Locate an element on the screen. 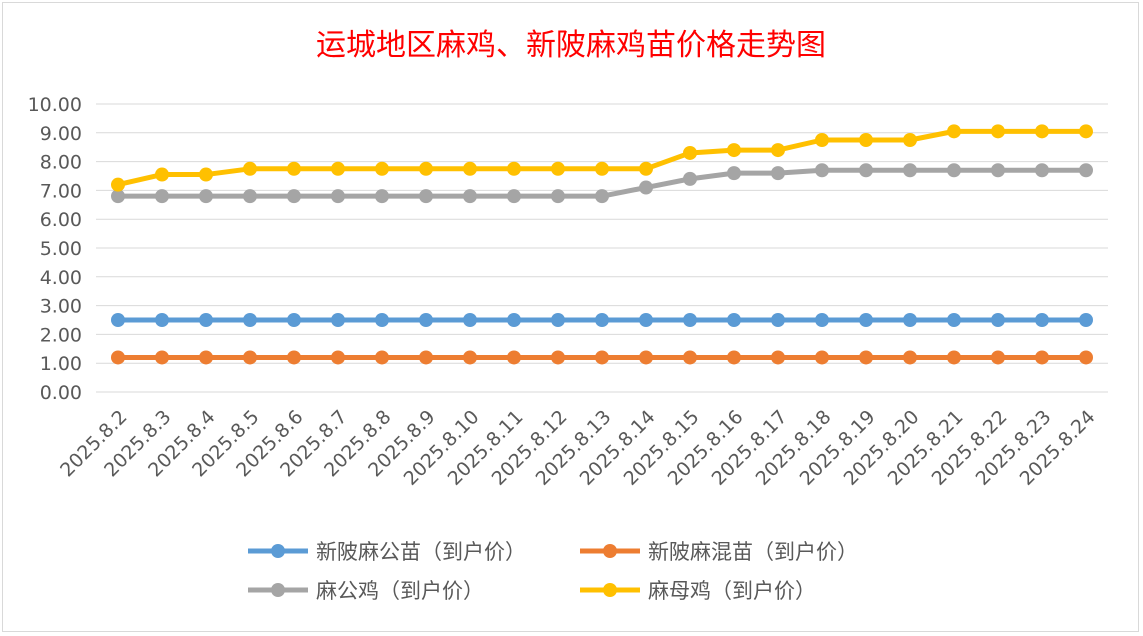 Image resolution: width=1143 pixels, height=636 pixels. legend-entry: 新陂麻公苗（到户价） is located at coordinates (387, 552).